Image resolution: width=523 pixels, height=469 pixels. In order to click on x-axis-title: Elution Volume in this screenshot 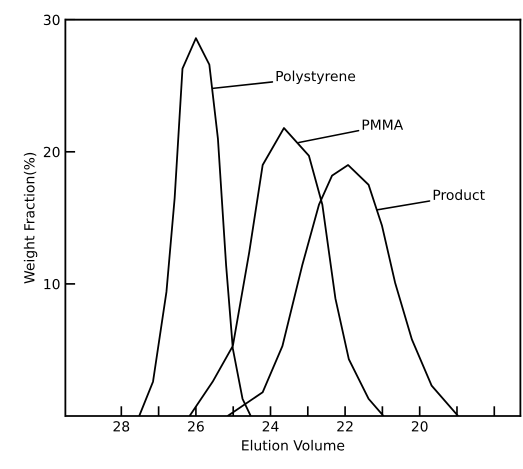, I will do `click(293, 445)`.